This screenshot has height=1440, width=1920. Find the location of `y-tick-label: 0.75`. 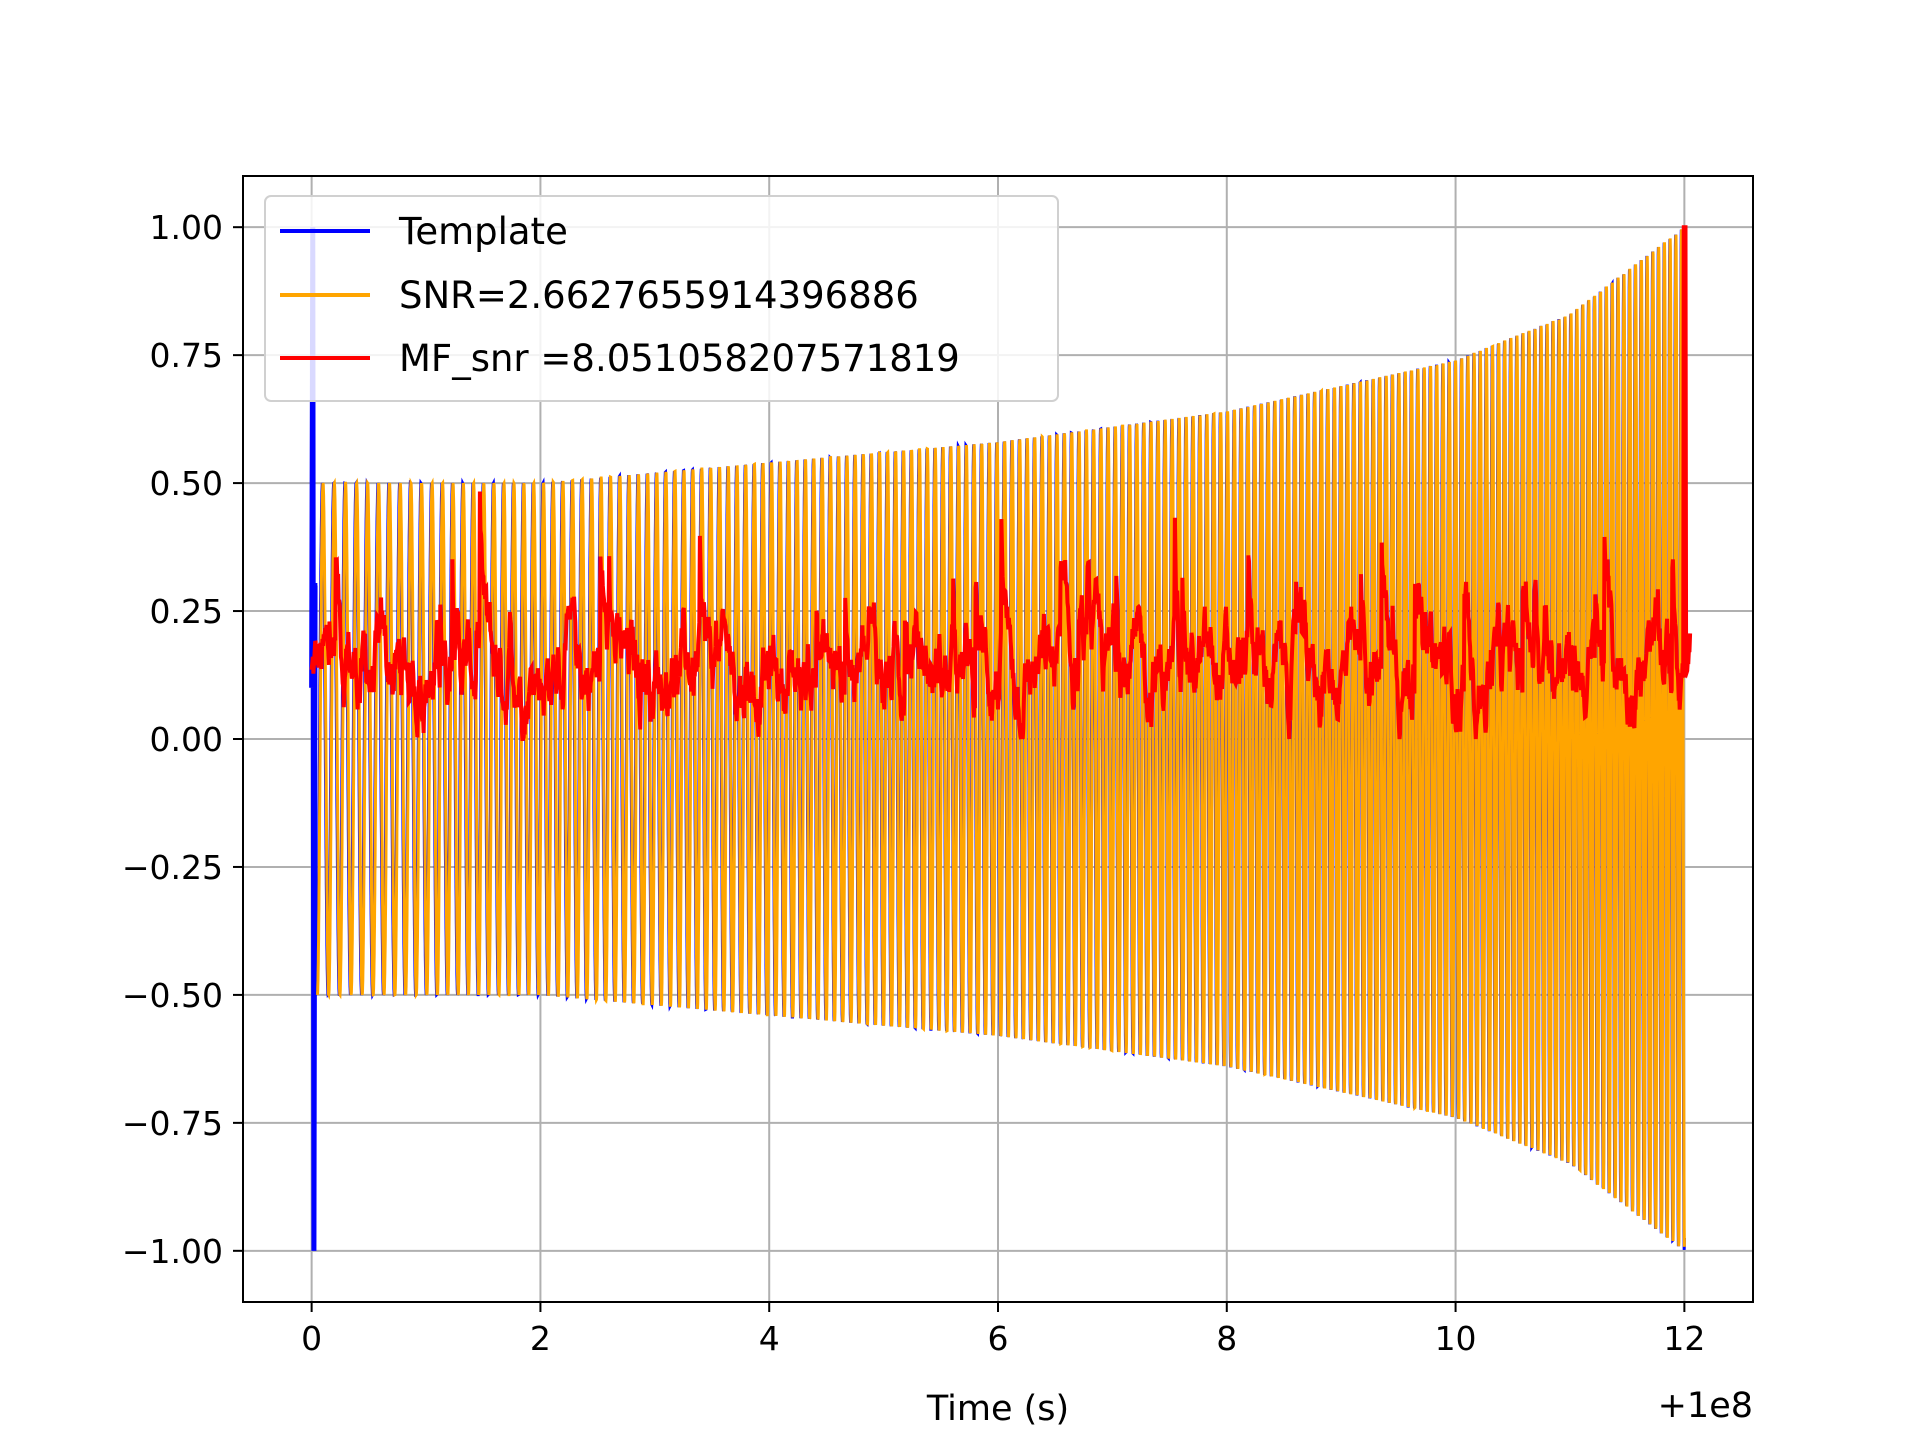

y-tick-label: 0.75 is located at coordinates (186, 355).